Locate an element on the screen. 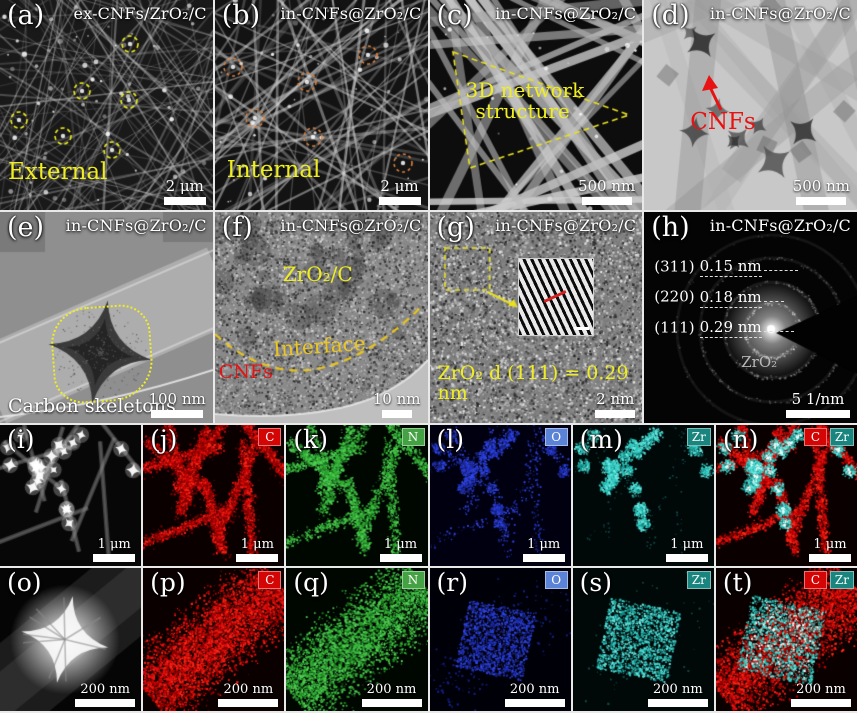 This screenshot has height=713, width=857. panel-letter: (k) is located at coordinates (310, 439).